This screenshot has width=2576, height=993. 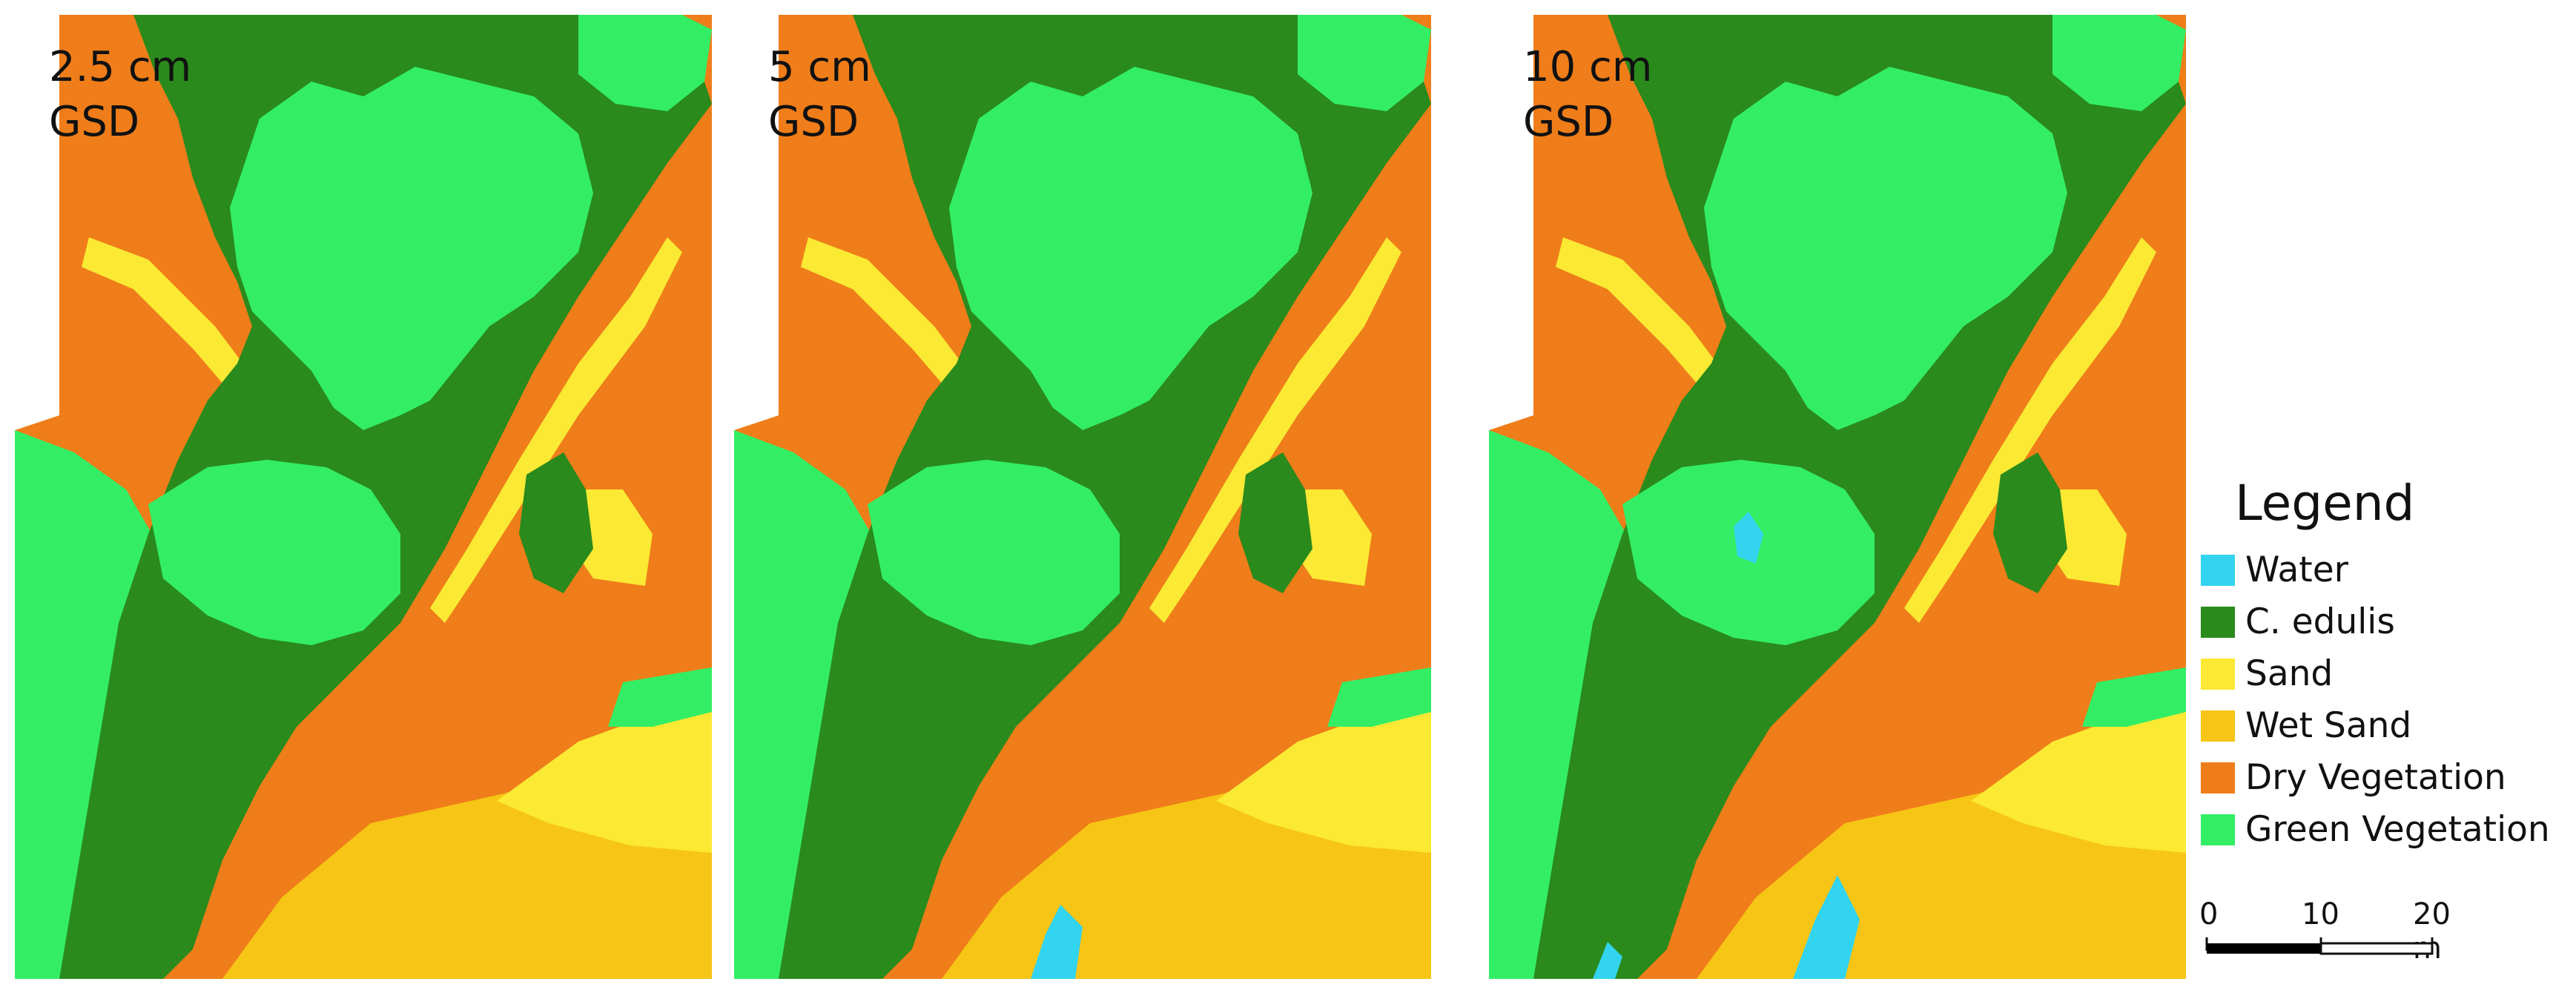 I want to click on panel-label: 5 cm GSD, so click(x=819, y=95).